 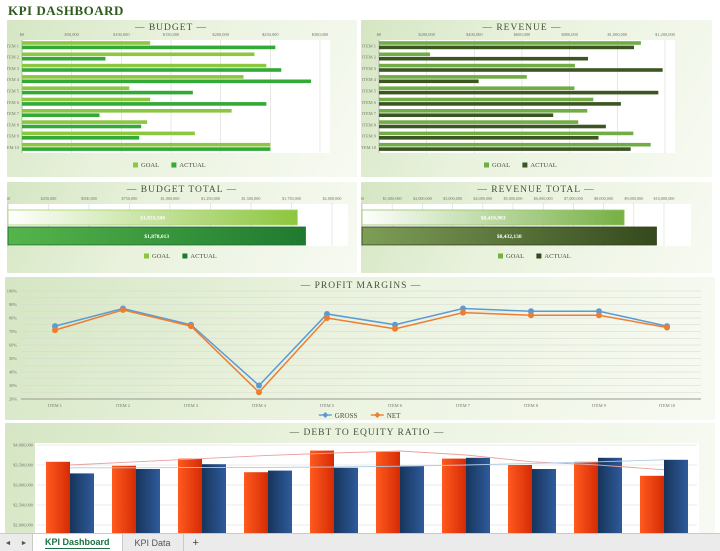 I want to click on svg-text: $1,000,000, so click(x=617, y=35).